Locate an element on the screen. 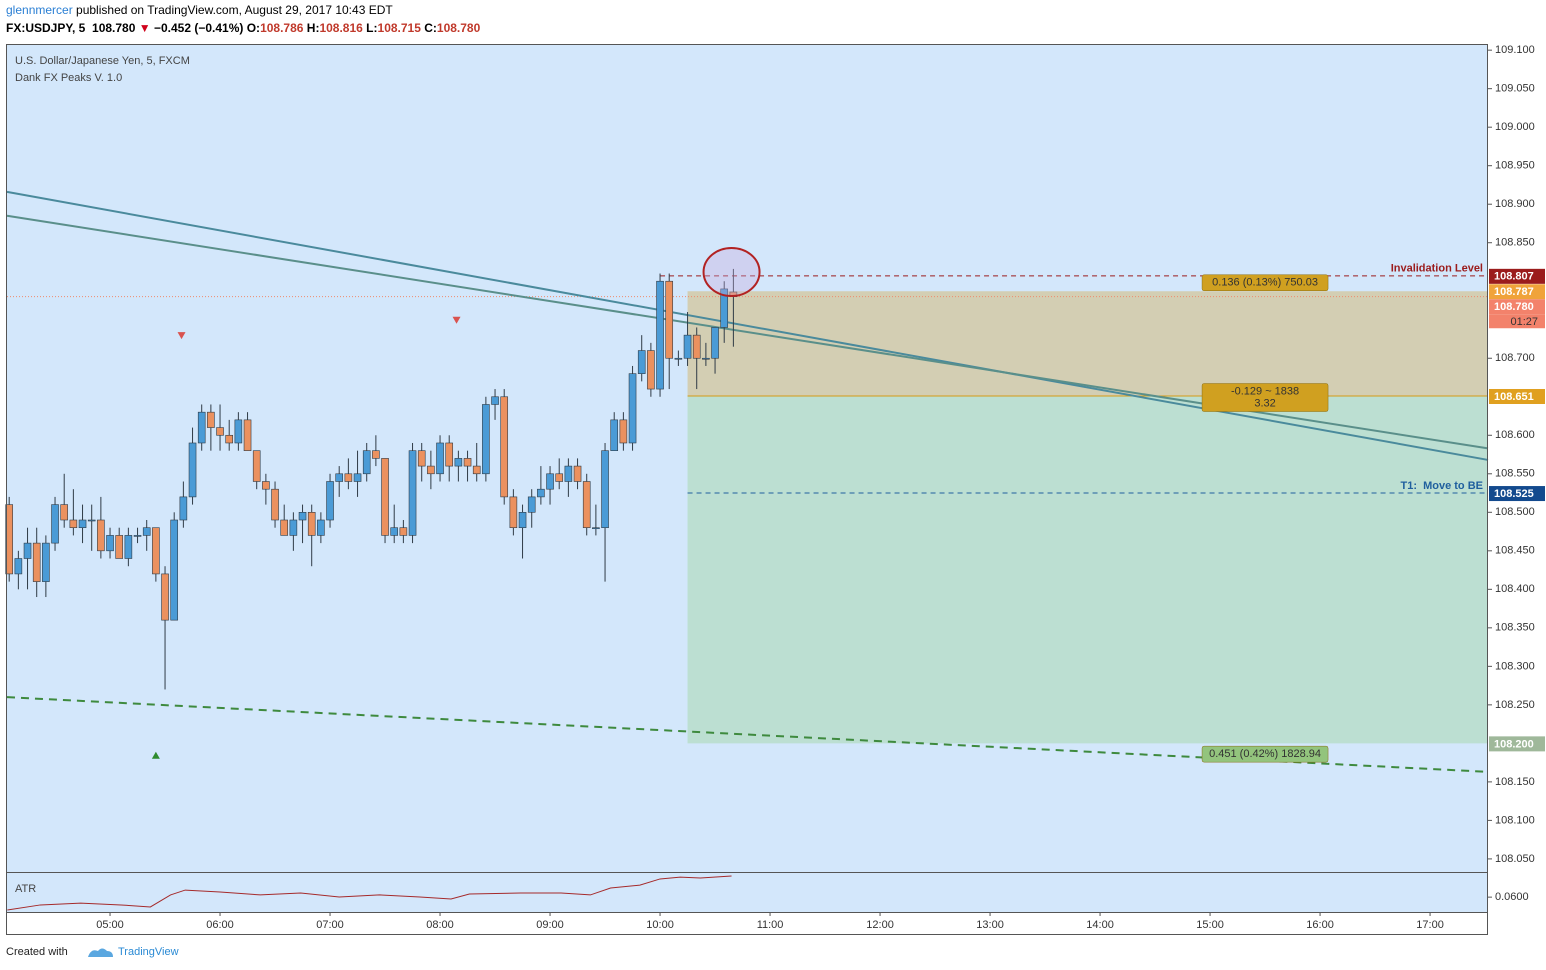  y-tick-label: 108.900 is located at coordinates (1515, 204).